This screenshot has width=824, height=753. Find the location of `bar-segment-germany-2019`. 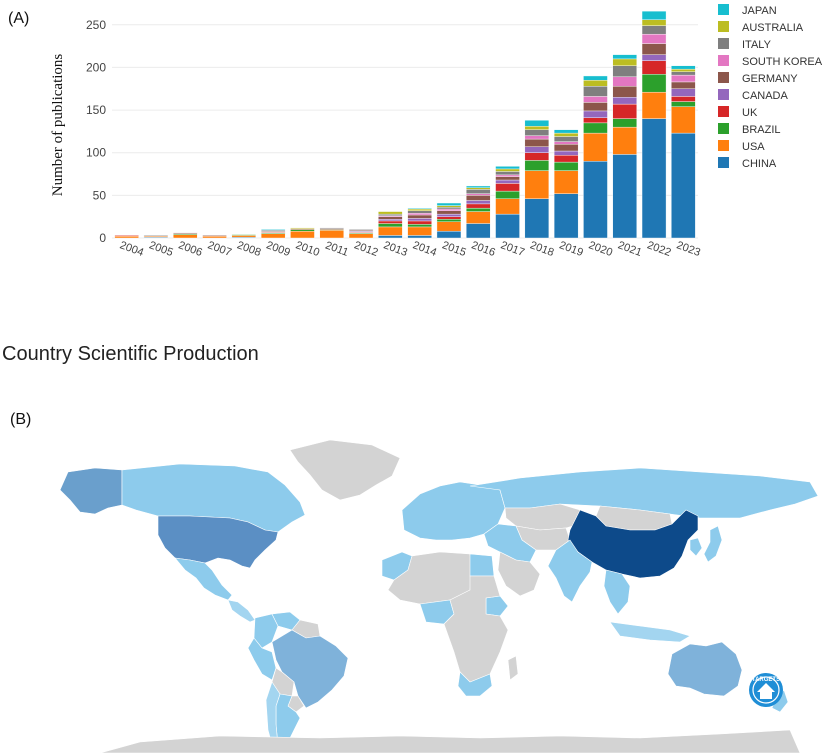

bar-segment-germany-2019 is located at coordinates (566, 147).